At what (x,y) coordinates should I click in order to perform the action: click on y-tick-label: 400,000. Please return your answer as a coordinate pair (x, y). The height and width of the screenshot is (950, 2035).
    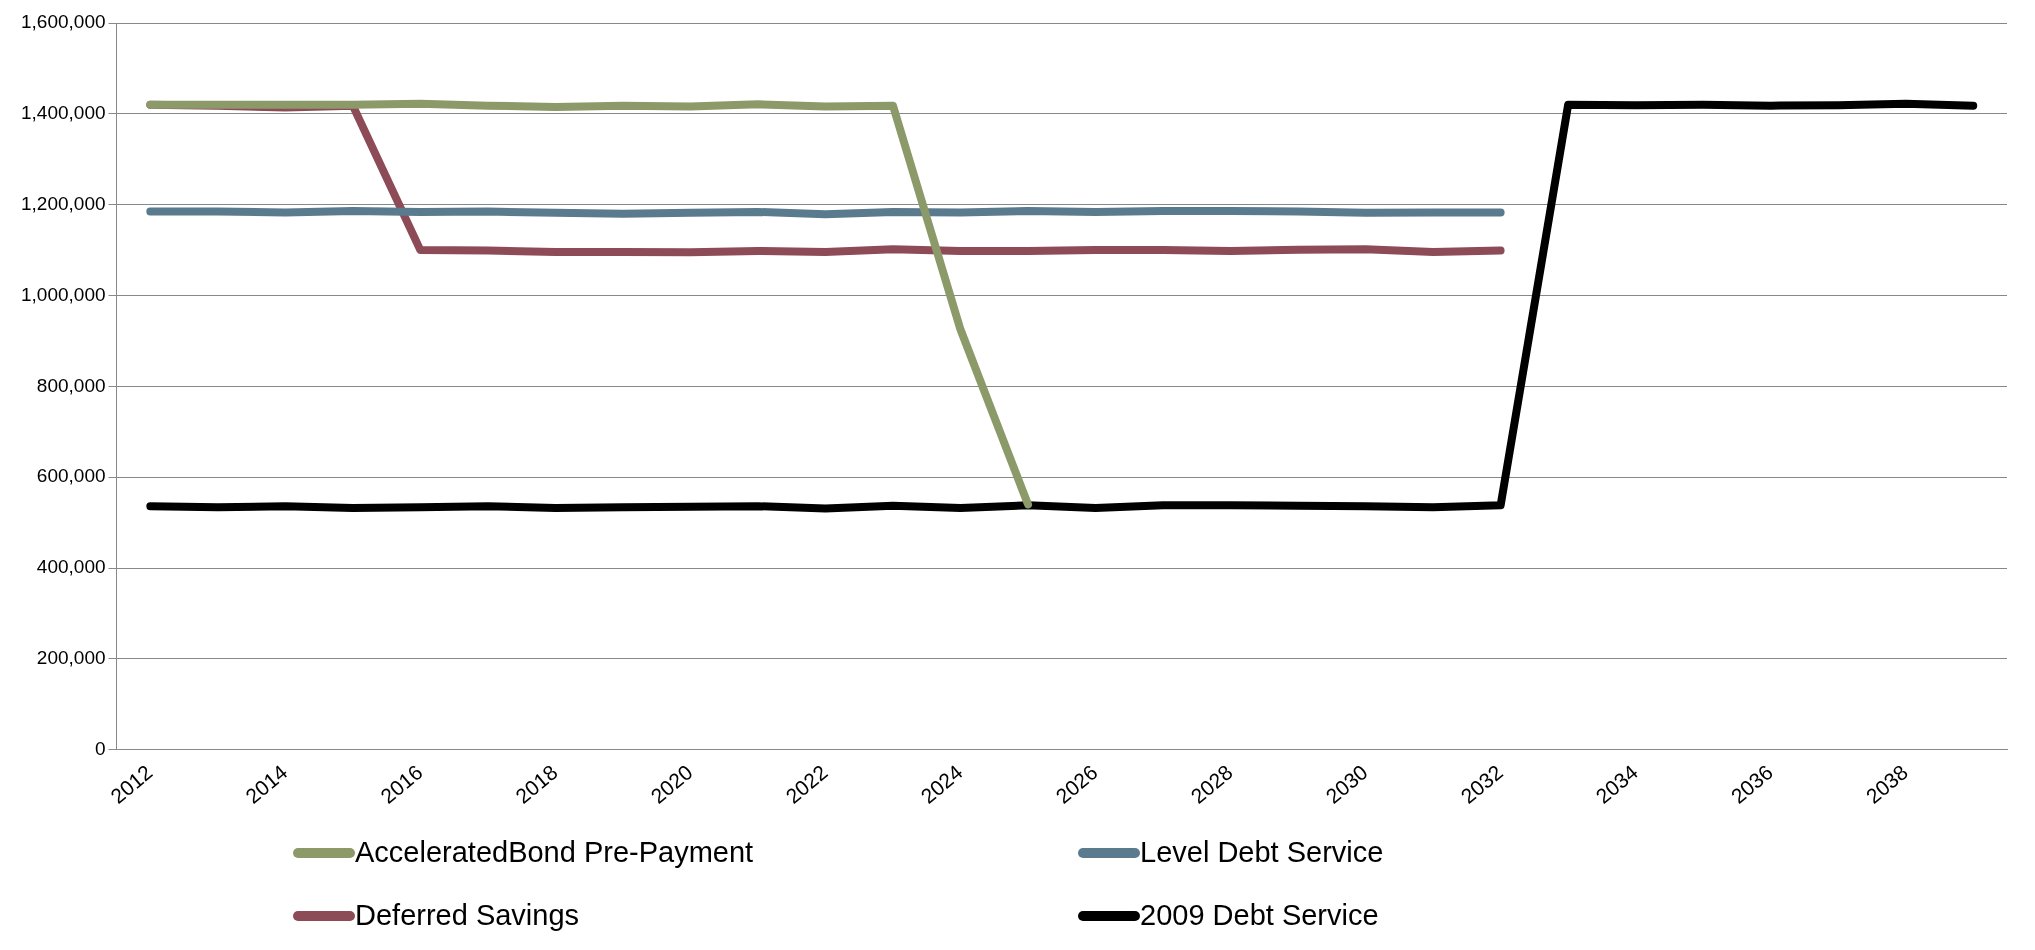
    Looking at the image, I should click on (71, 567).